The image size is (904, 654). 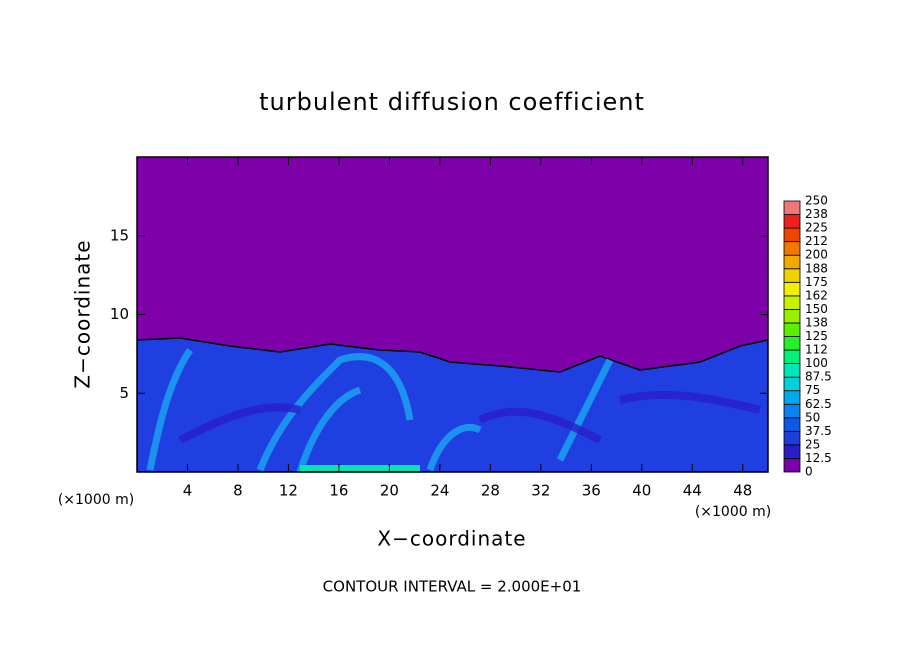 What do you see at coordinates (818, 458) in the screenshot?
I see `colorbar-label: 12.5` at bounding box center [818, 458].